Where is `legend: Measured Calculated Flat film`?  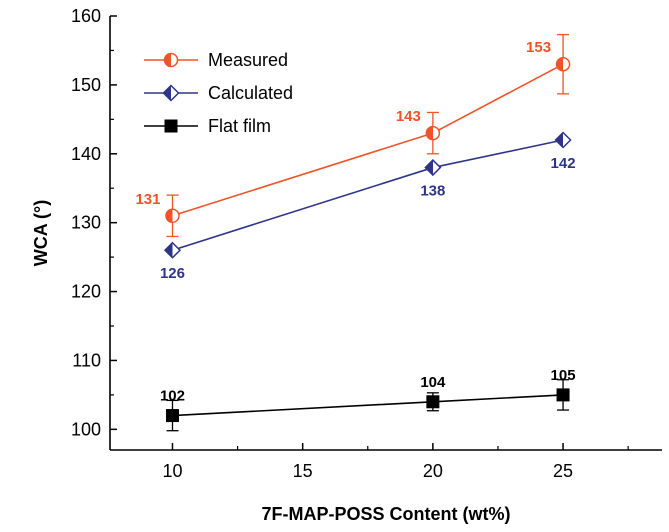
legend: Measured Calculated Flat film is located at coordinates (218, 93).